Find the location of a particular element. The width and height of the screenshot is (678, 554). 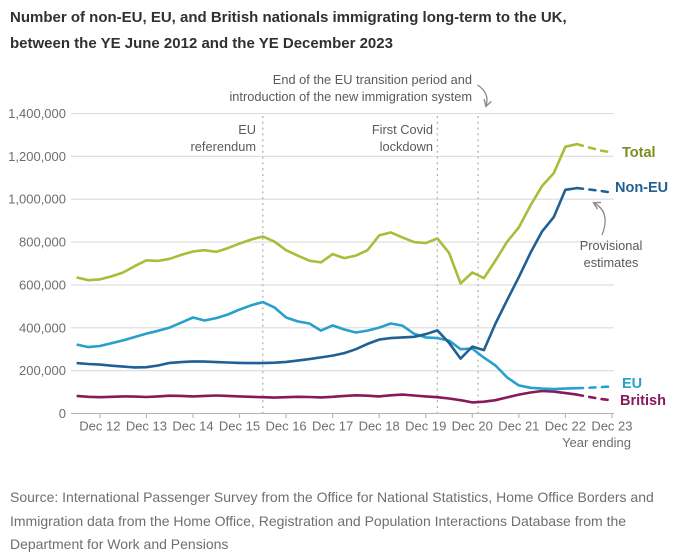

annotation-line: referendum is located at coordinates (223, 146).